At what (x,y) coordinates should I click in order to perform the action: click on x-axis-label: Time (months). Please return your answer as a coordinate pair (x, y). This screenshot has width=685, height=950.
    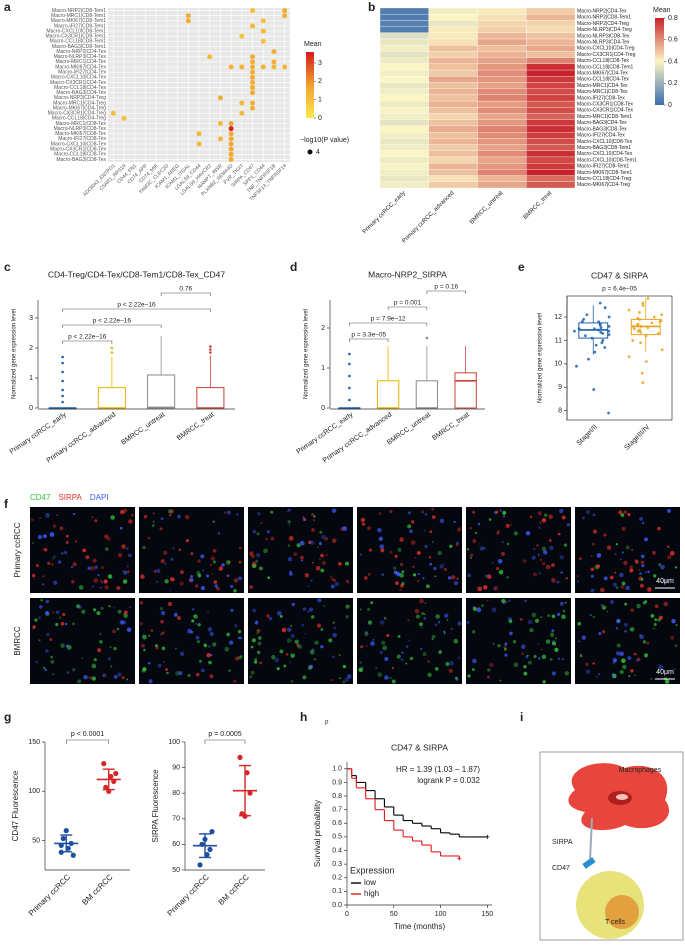
    Looking at the image, I should click on (420, 926).